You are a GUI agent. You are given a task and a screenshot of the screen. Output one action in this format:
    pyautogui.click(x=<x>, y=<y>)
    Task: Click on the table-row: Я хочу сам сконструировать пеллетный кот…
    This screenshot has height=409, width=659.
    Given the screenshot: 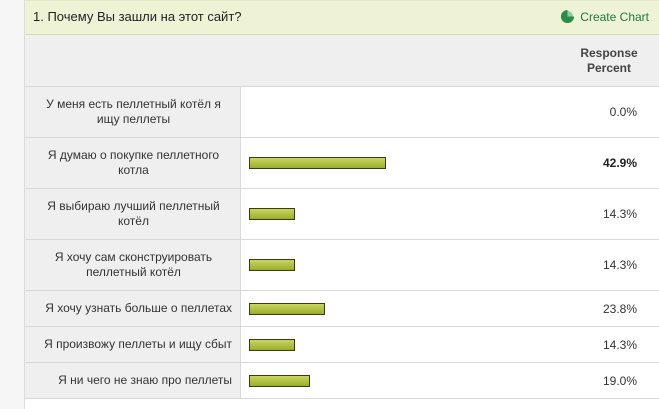 What is the action you would take?
    pyautogui.click(x=342, y=265)
    